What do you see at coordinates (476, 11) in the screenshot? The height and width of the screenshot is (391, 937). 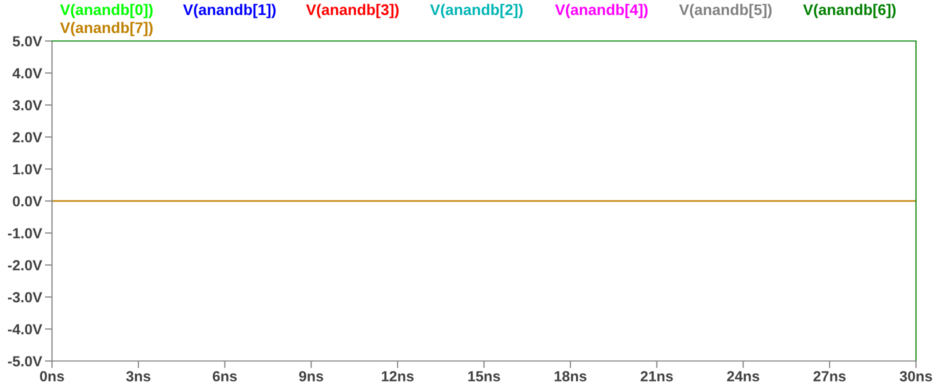 I see `legend-label: V(anandb[2])` at bounding box center [476, 11].